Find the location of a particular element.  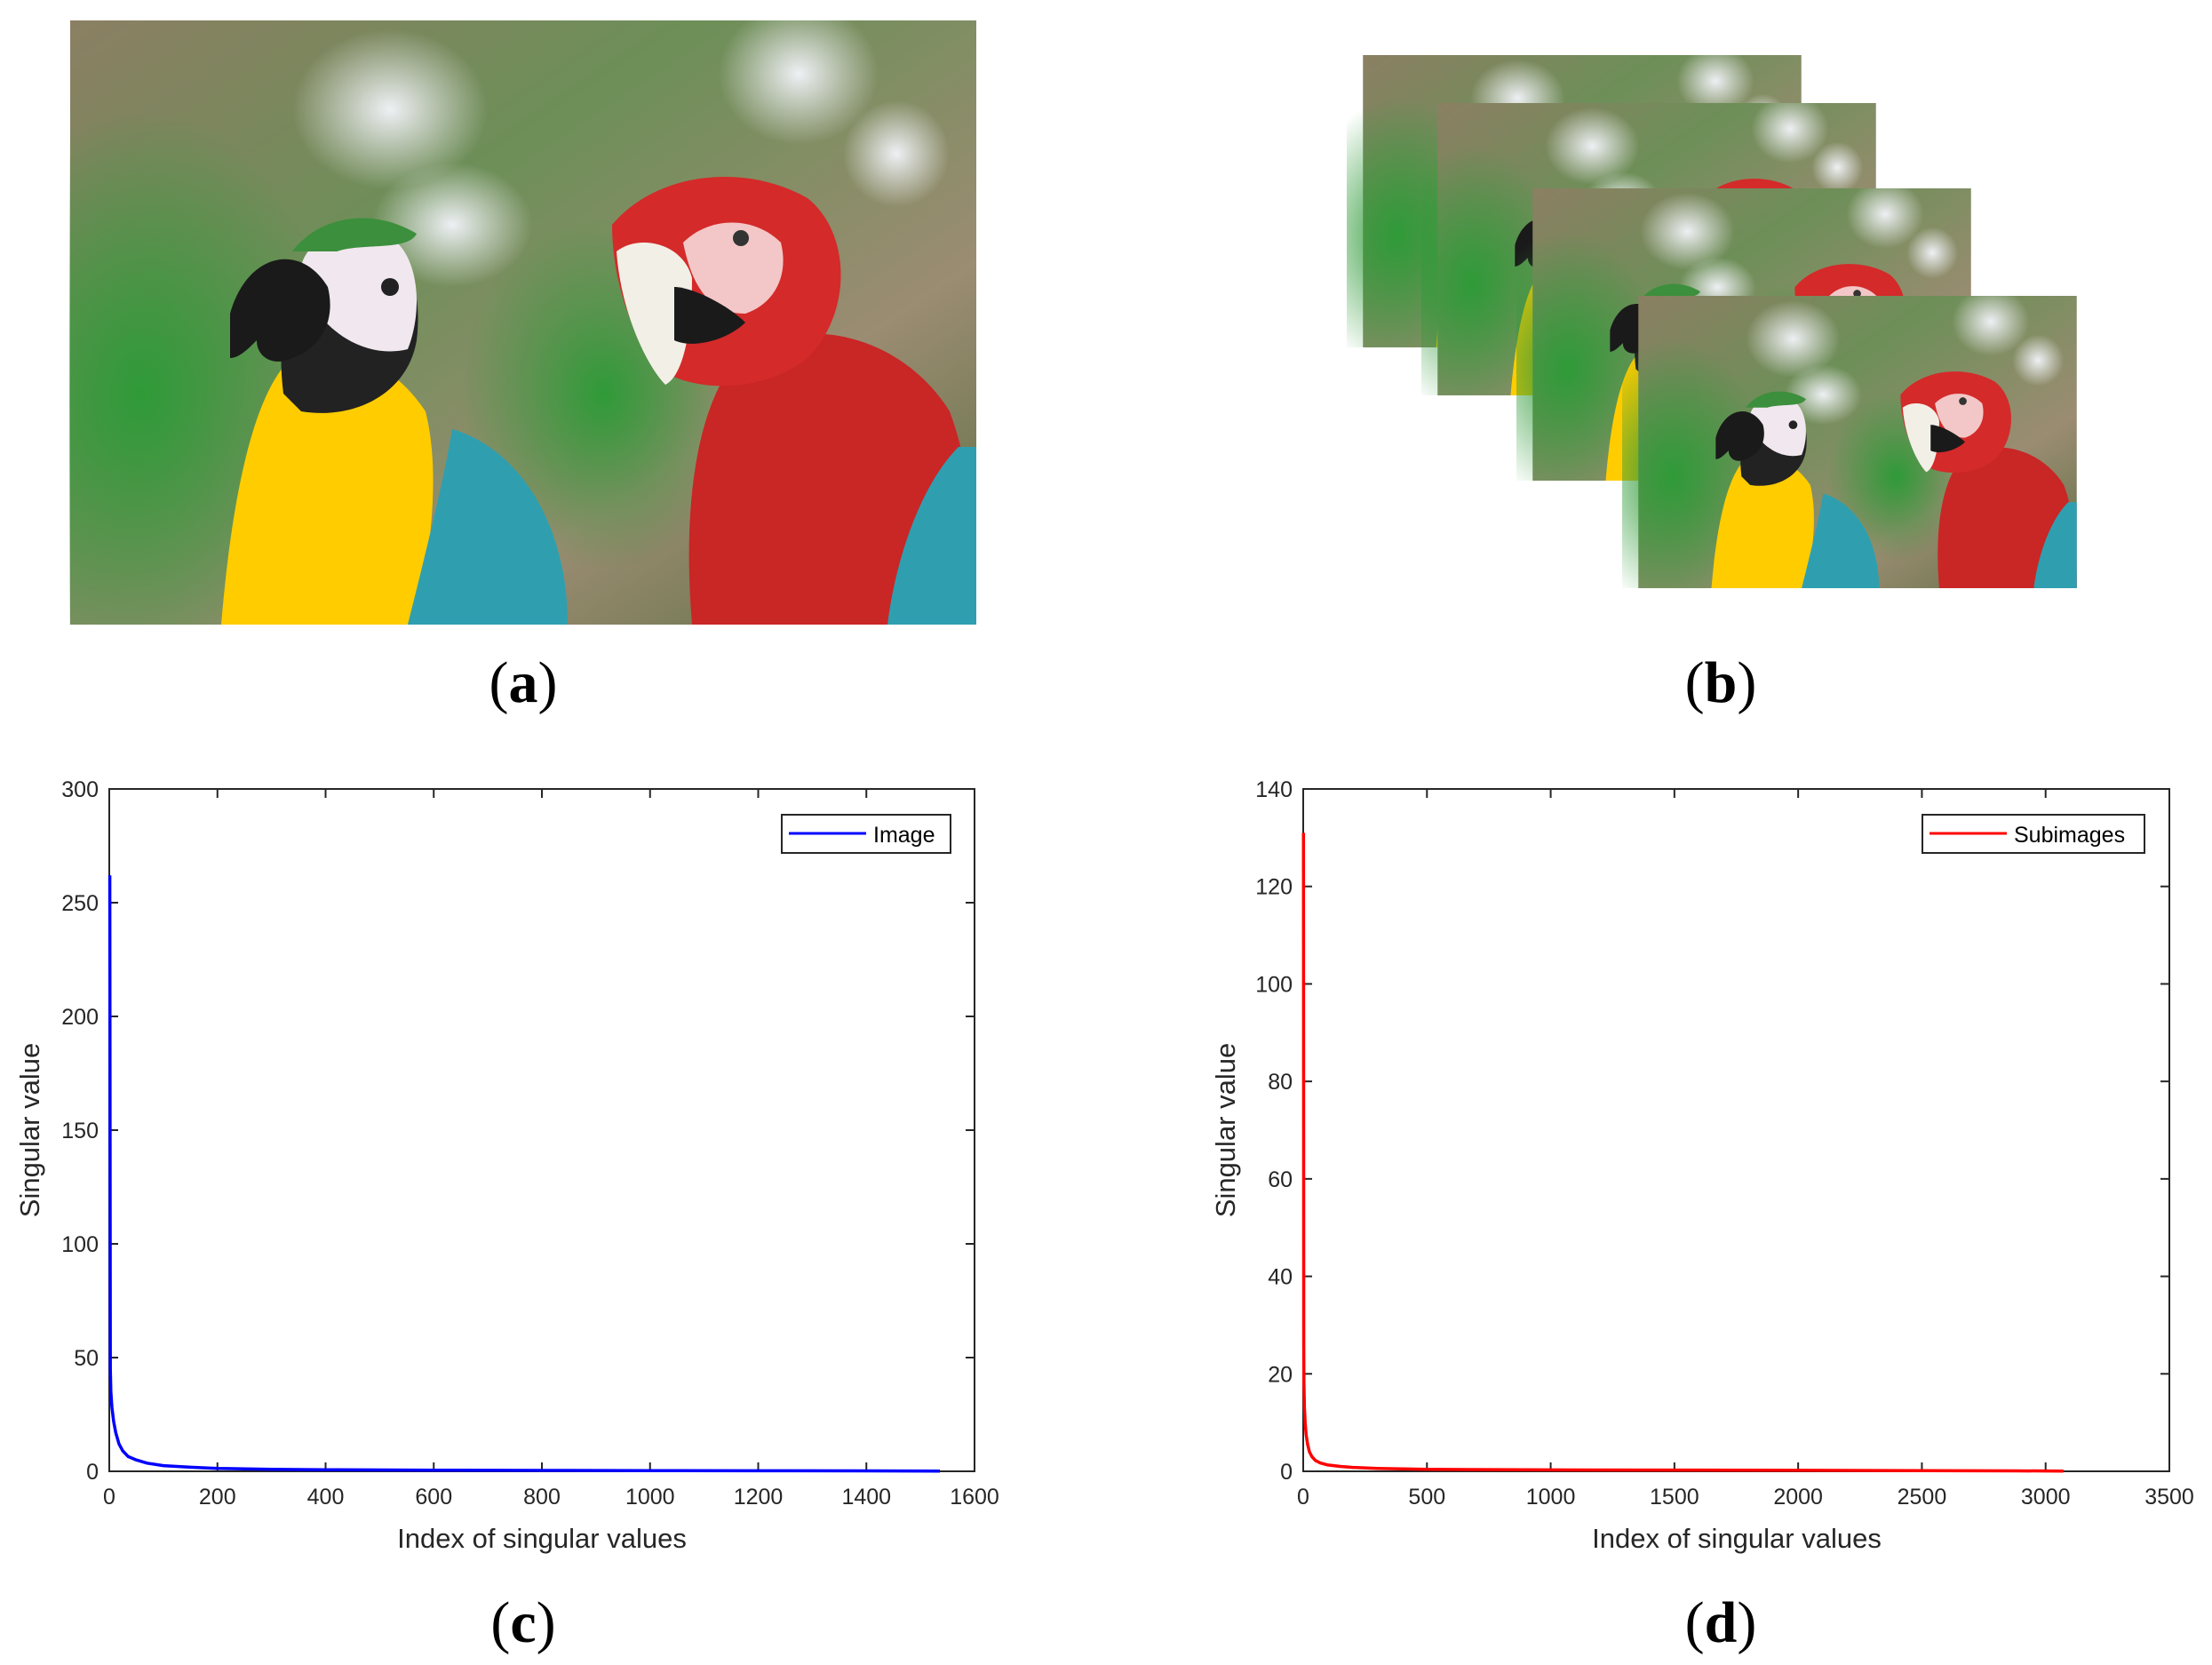

y-tick-label: 50 is located at coordinates (87, 1358).